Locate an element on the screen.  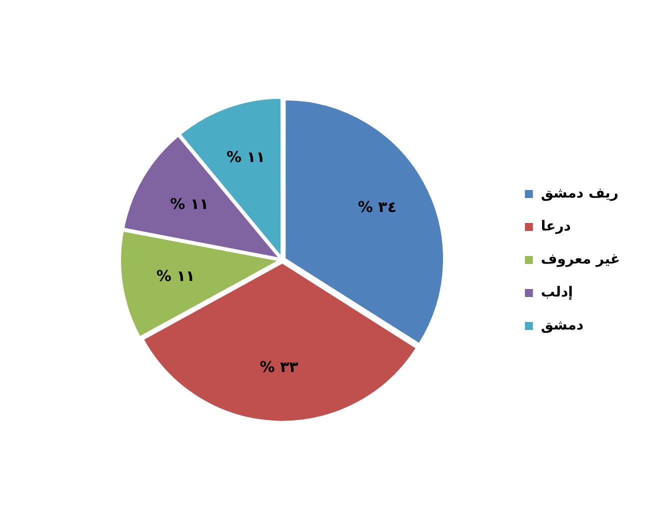
legend-label: دمشق is located at coordinates (562, 326).